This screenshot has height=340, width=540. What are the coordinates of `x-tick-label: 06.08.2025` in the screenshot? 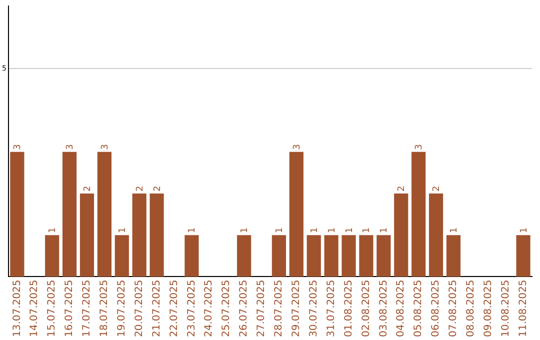 It's located at (436, 309).